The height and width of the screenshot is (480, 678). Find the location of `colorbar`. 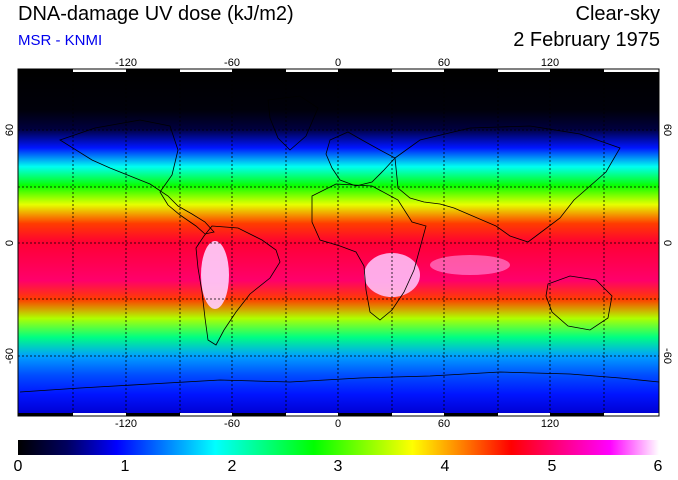

colorbar is located at coordinates (338, 447).